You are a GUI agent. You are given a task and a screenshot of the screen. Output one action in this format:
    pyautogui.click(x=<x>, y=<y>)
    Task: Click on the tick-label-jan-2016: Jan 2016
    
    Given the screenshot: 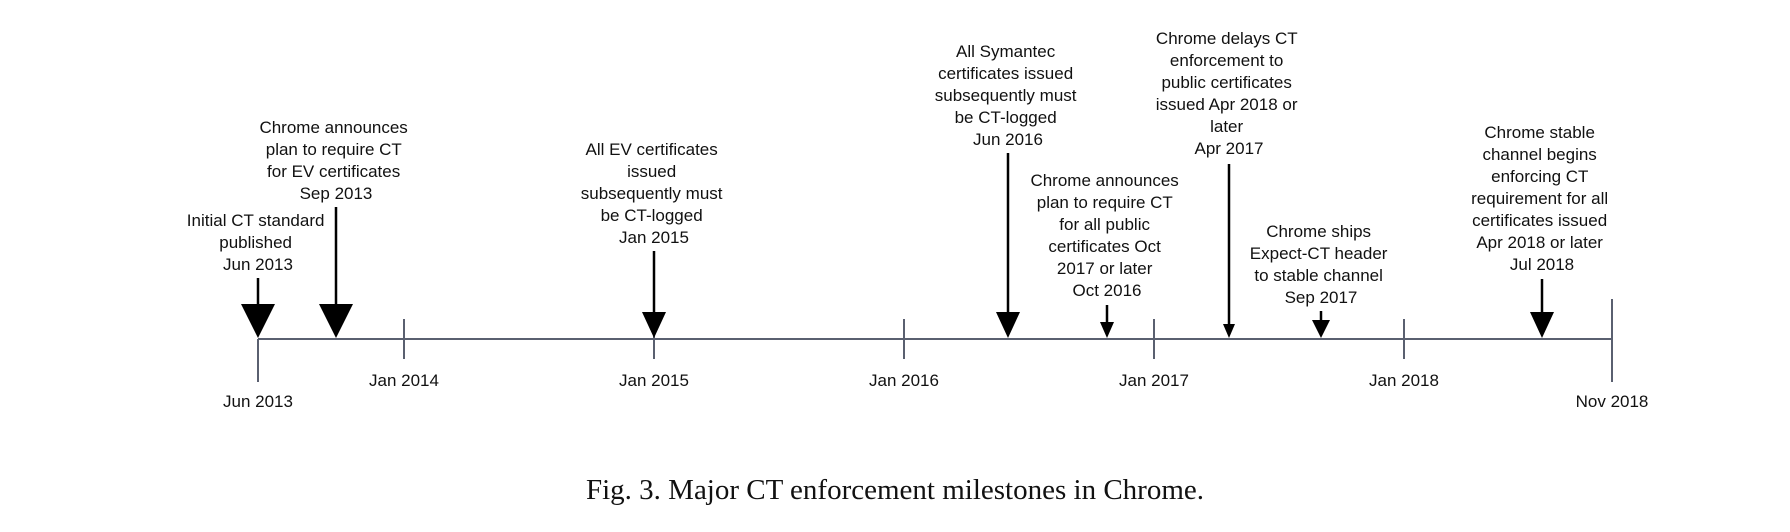 What is the action you would take?
    pyautogui.click(x=904, y=380)
    